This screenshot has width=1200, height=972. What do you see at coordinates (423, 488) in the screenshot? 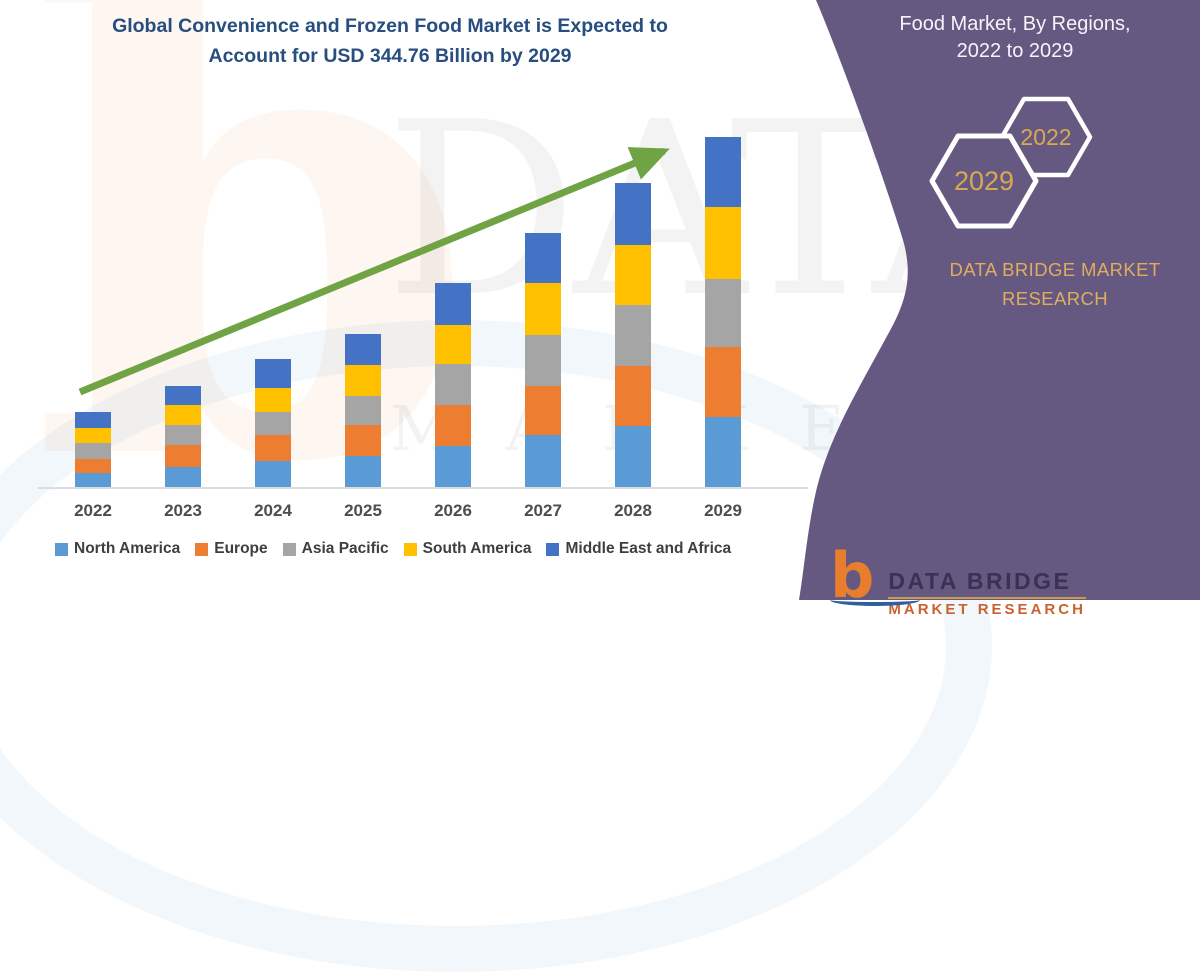
I see `x-axis-baseline` at bounding box center [423, 488].